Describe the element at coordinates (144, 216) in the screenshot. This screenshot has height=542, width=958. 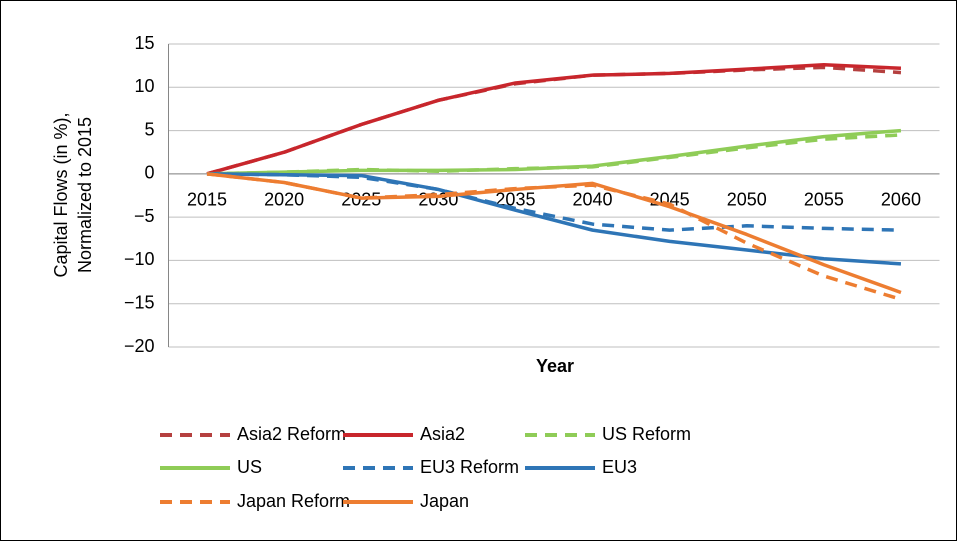
I see `y-tick-label: −5` at that location.